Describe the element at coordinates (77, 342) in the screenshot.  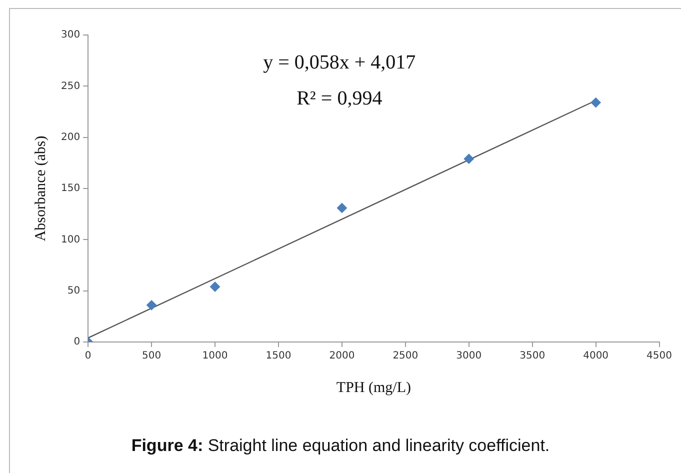
I see `y-tick-label: 0` at that location.